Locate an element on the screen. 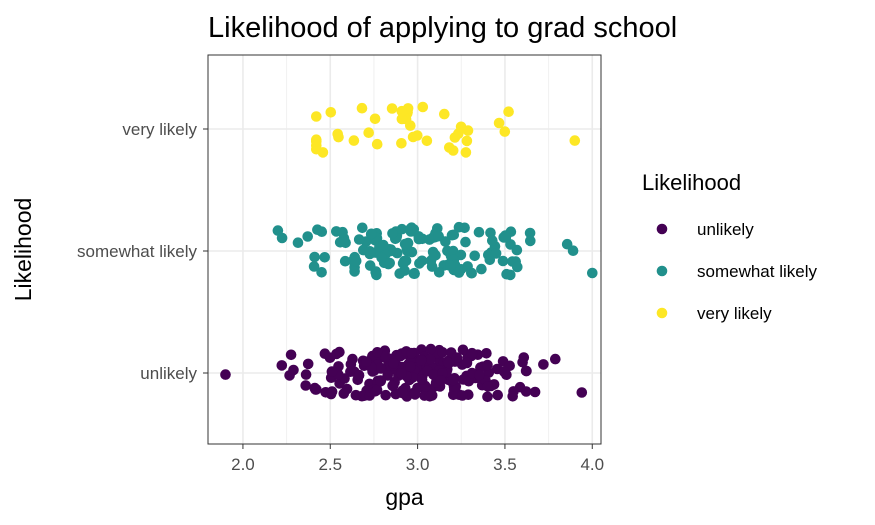  legend-label: somewhat likely is located at coordinates (757, 271).